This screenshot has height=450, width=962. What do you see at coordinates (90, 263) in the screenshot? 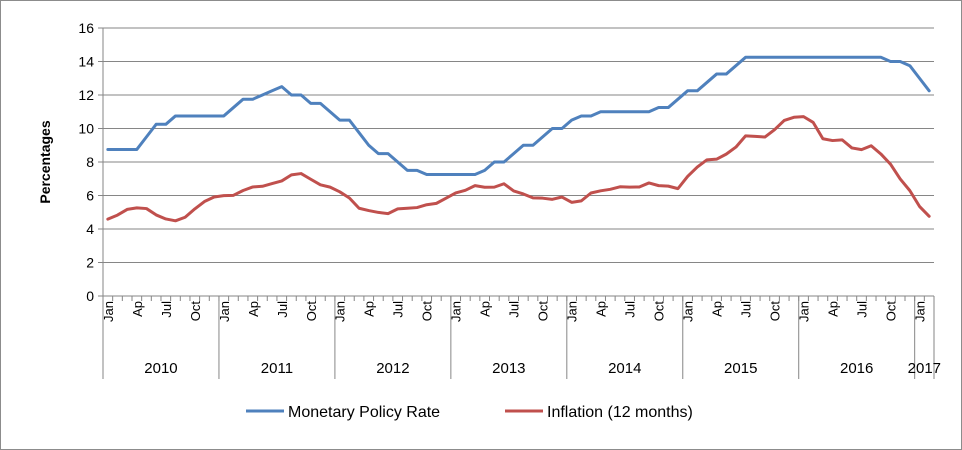
I see `y-tick-label-2: 2` at bounding box center [90, 263].